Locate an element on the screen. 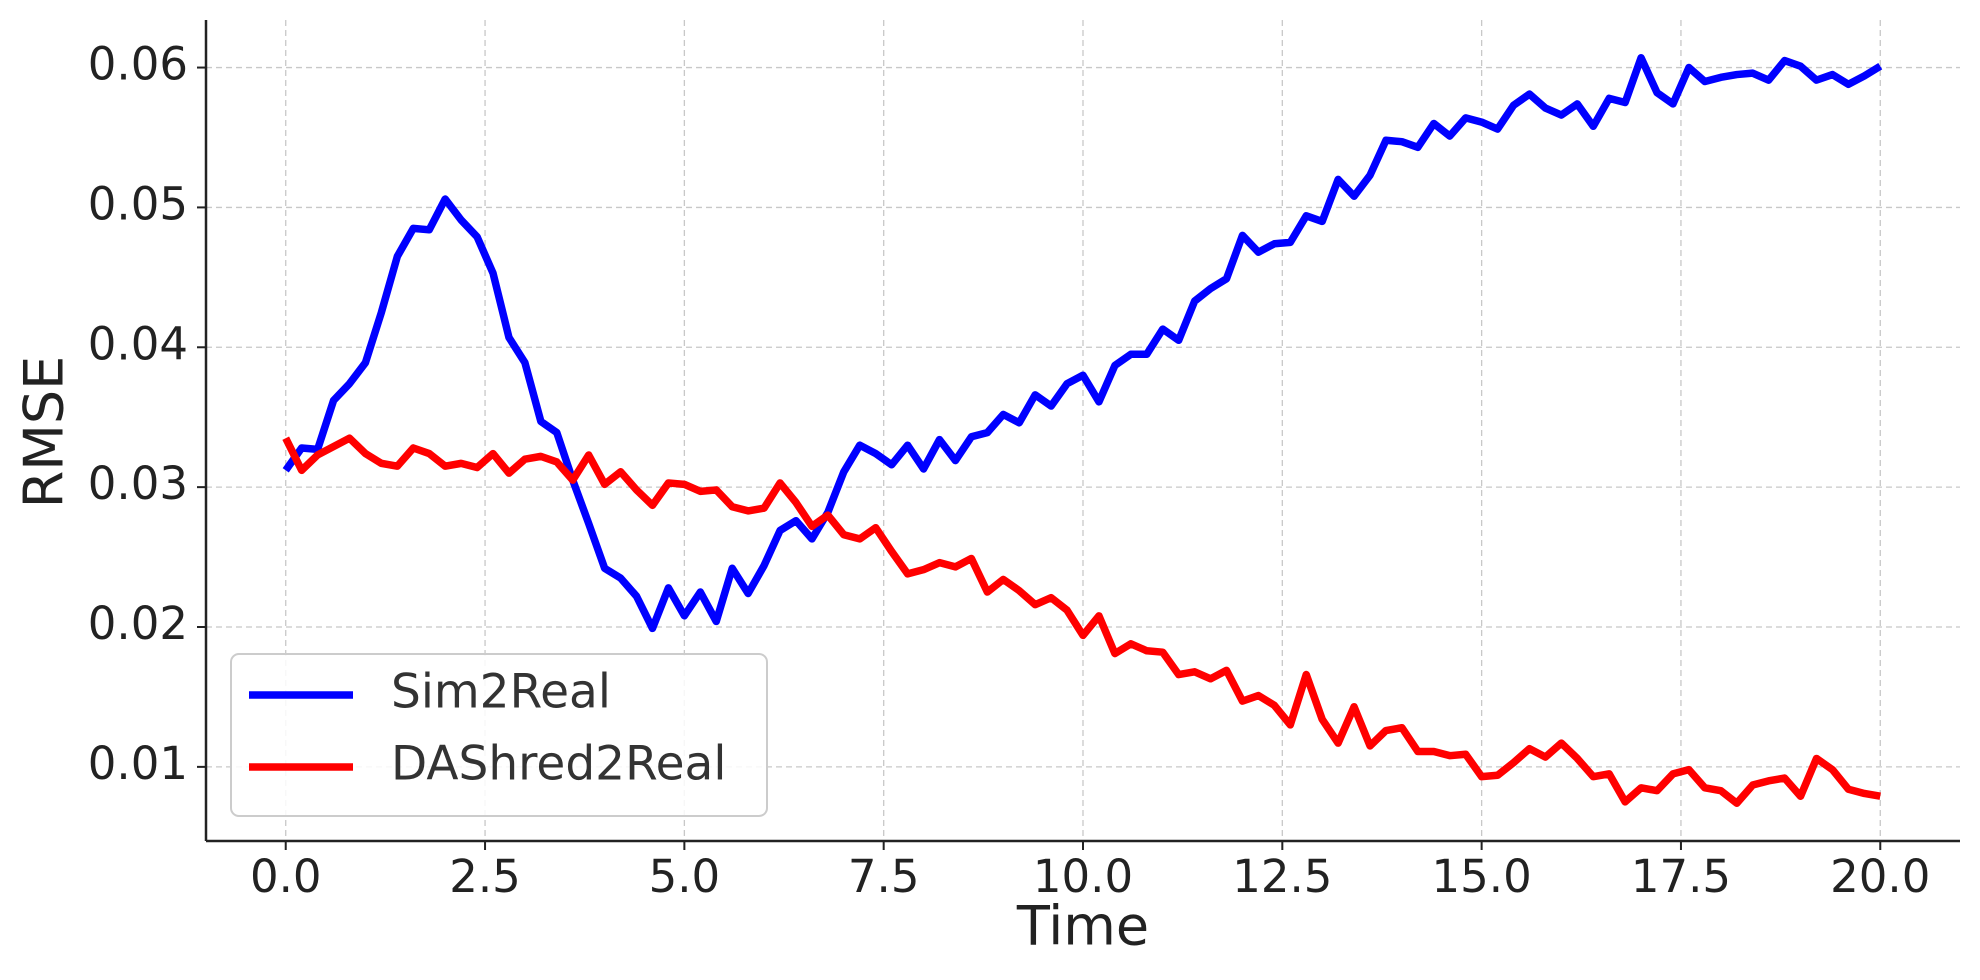 The image size is (1980, 980). legend-label: Sim2Real is located at coordinates (501, 692).